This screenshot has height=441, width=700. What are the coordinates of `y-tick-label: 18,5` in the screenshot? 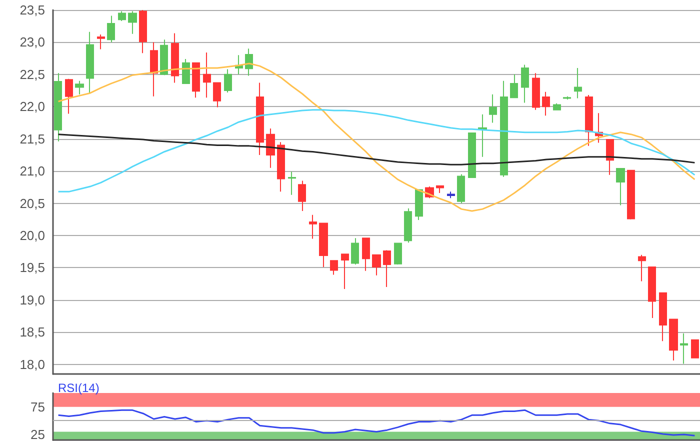 It's located at (32, 332).